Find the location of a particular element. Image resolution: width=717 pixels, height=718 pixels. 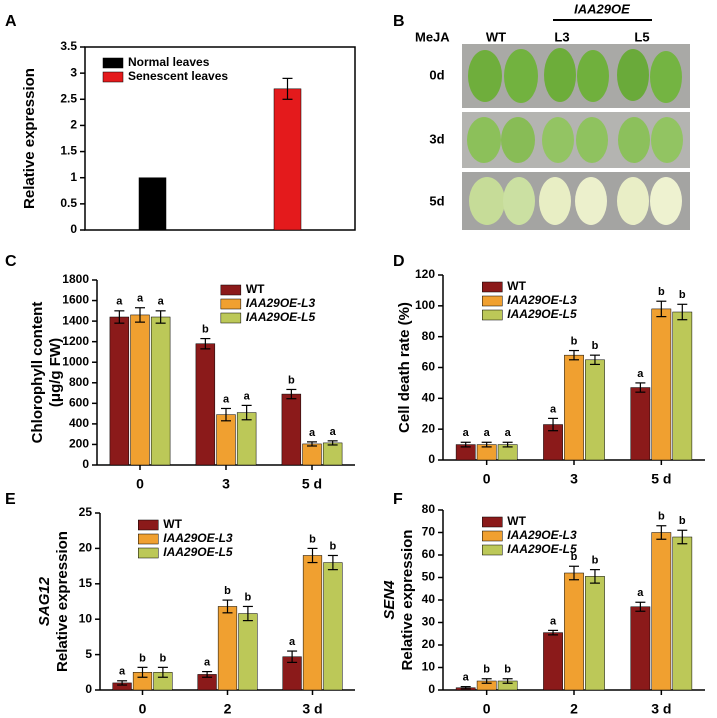

y-tick-label: 0.5 is located at coordinates (68, 203).